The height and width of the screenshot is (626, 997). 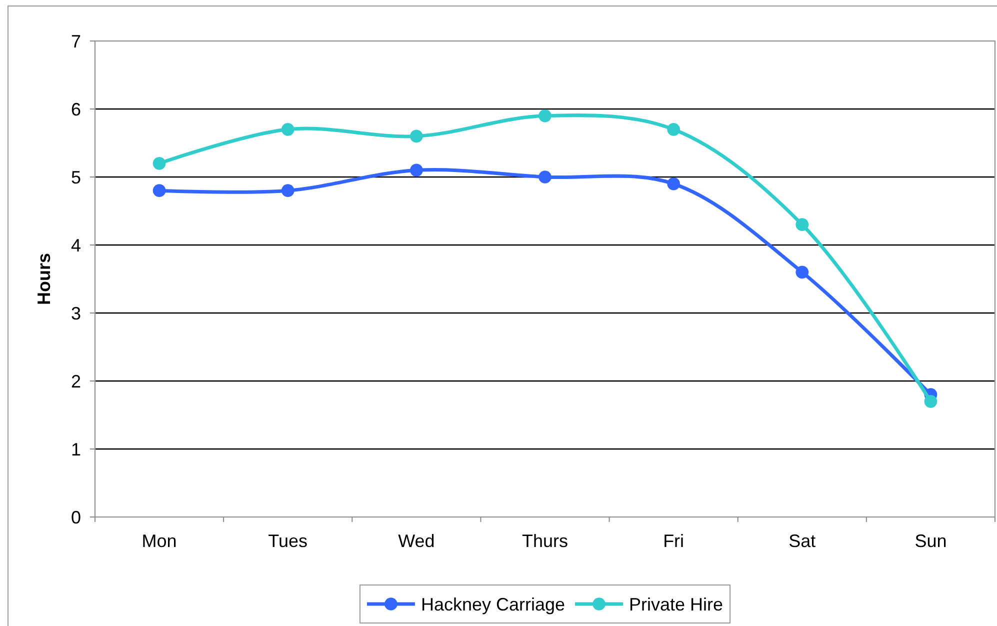 I want to click on y-tick-label: 5, so click(x=75, y=177).